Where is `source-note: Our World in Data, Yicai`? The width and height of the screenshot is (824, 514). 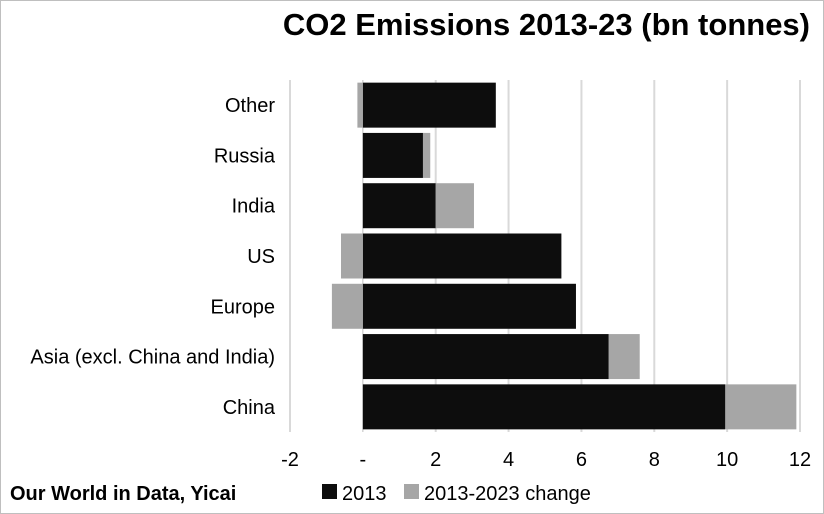
source-note: Our World in Data, Yicai is located at coordinates (123, 494).